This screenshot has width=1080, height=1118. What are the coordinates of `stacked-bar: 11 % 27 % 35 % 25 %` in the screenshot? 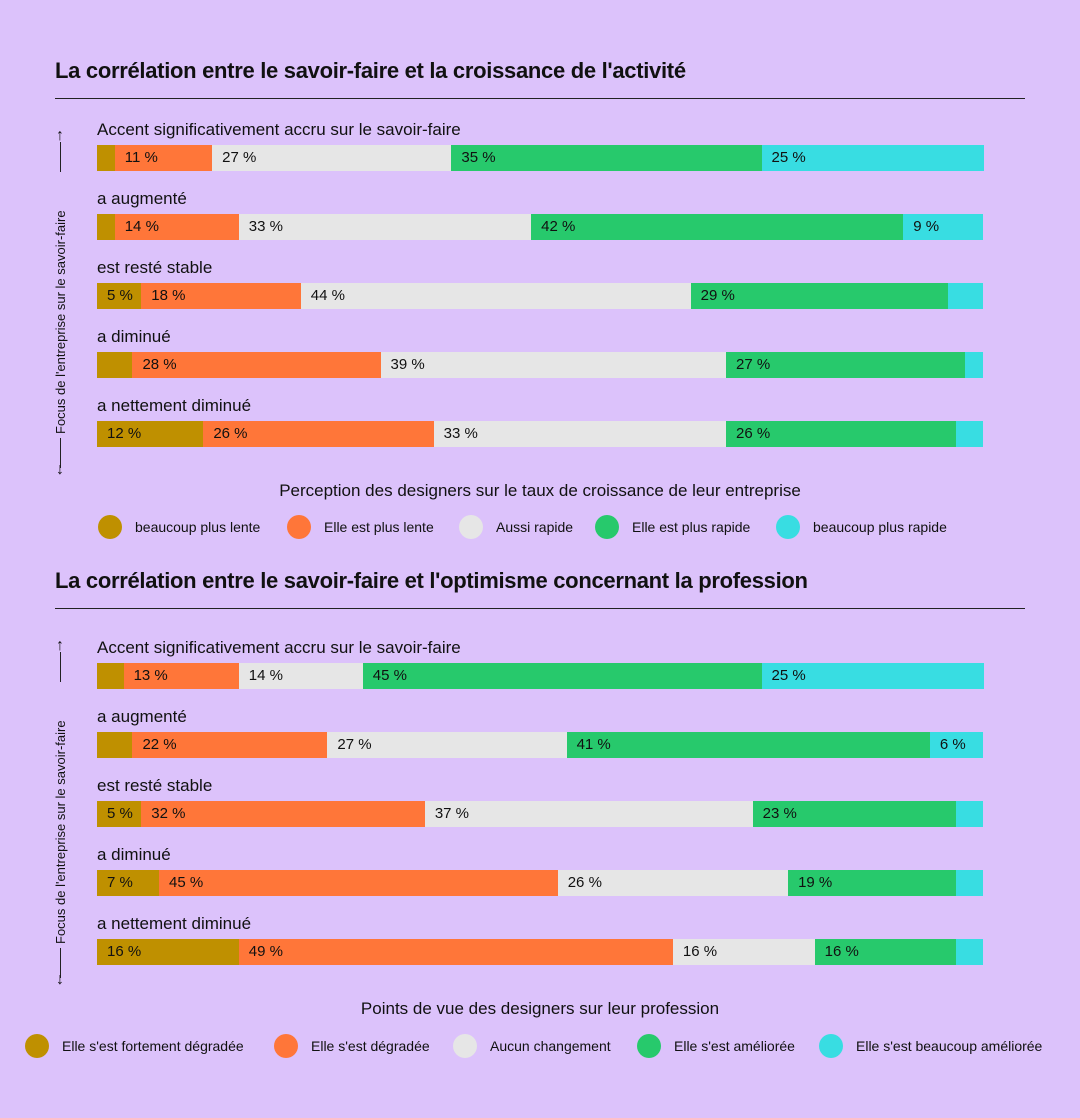 It's located at (540, 158).